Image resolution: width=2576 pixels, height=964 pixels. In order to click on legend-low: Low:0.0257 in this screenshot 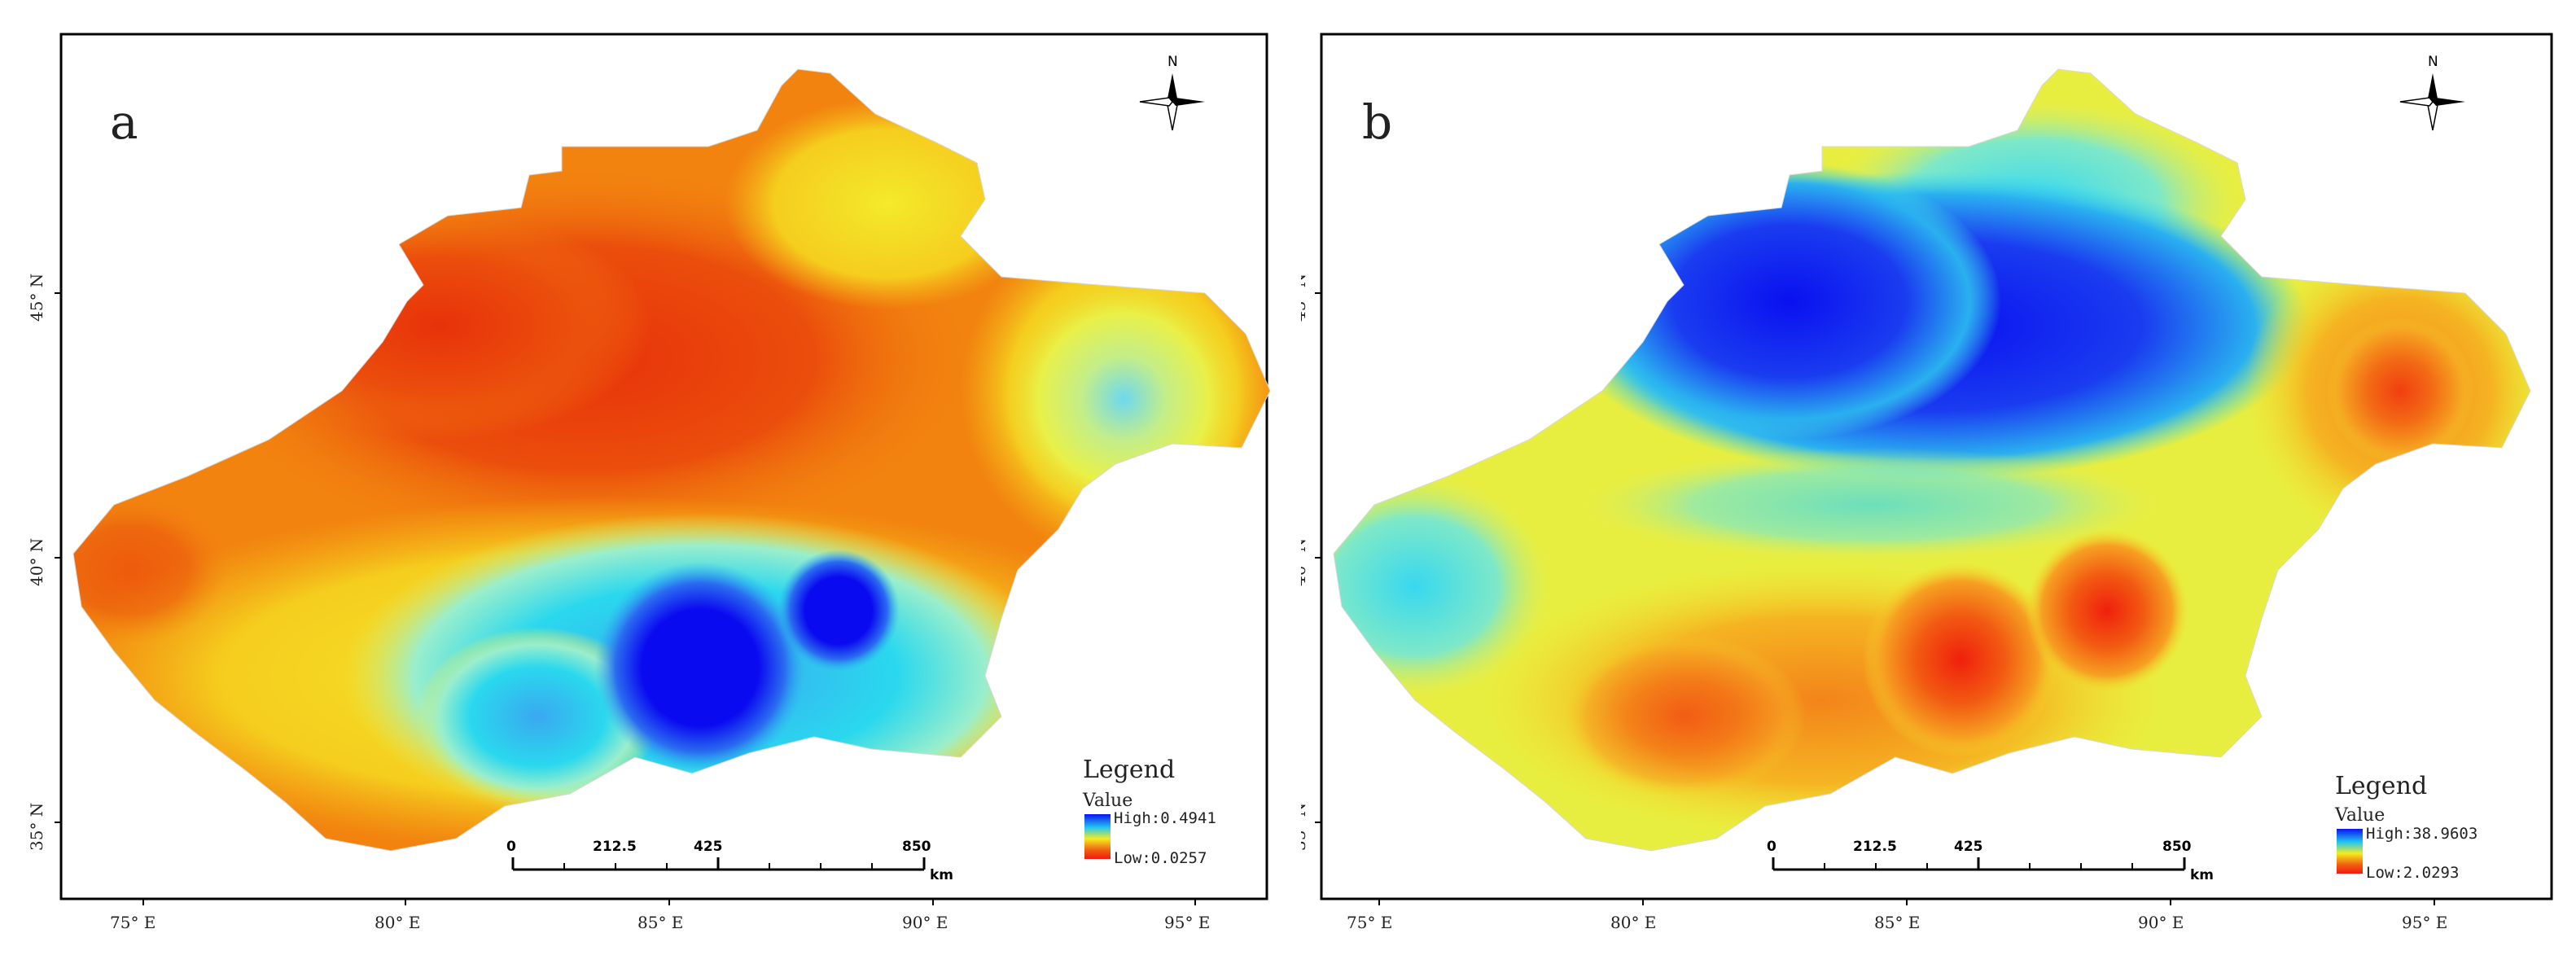, I will do `click(1160, 858)`.